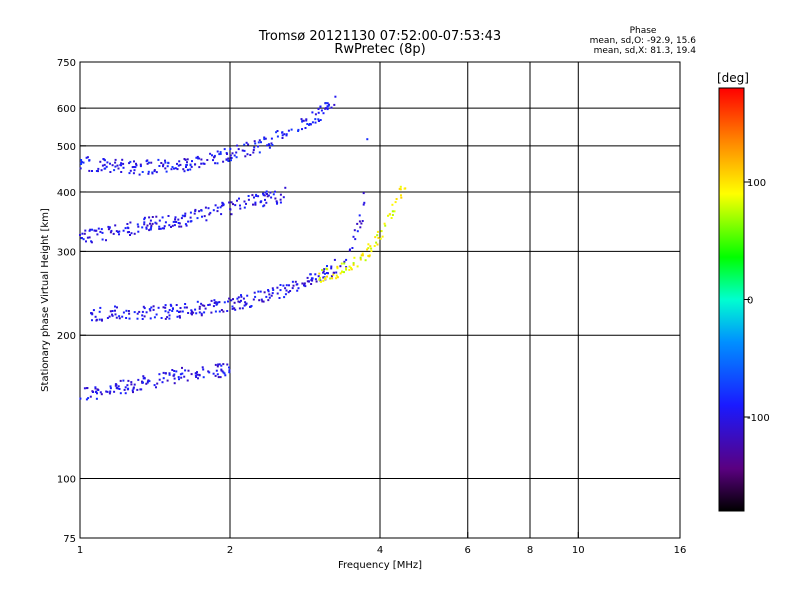 The width and height of the screenshot is (800, 600). I want to click on x-axis-ticks: 1 2 4 6 8 10 16, so click(381, 544).